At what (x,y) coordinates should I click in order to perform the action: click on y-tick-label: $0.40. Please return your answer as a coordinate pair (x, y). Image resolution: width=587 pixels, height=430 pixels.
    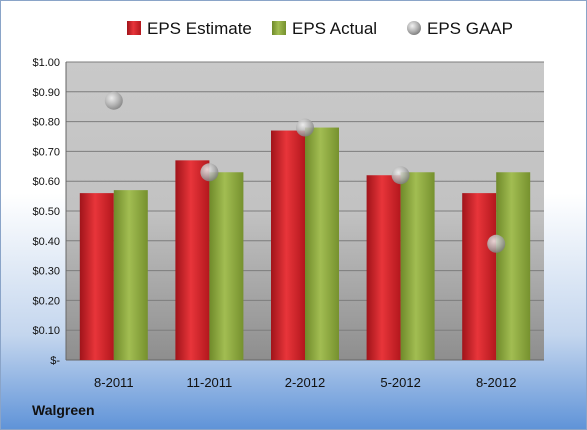
    Looking at the image, I should click on (46, 242).